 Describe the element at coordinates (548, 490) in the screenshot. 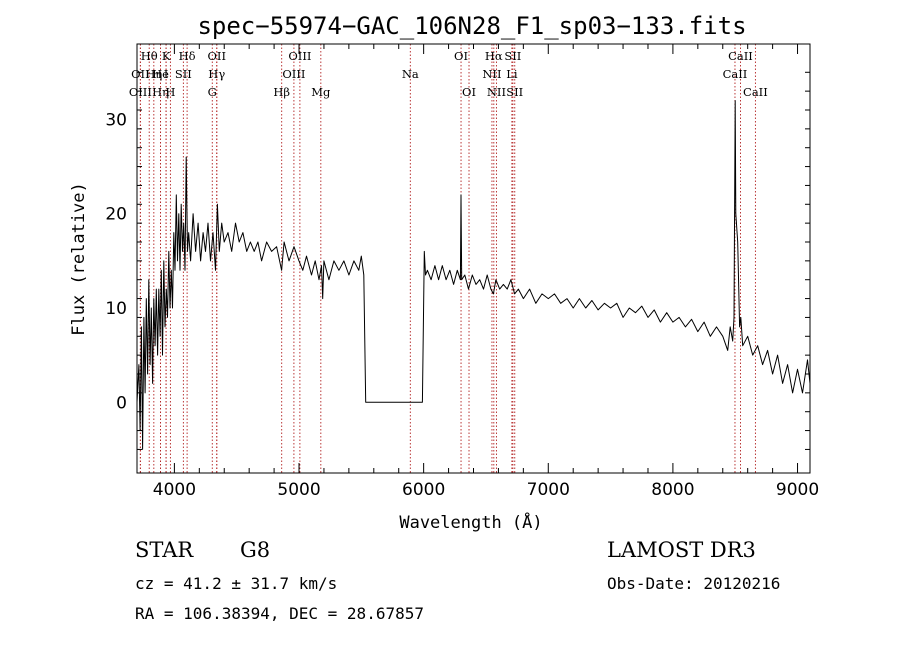

I see `x-tick-label-7000: 7000` at that location.